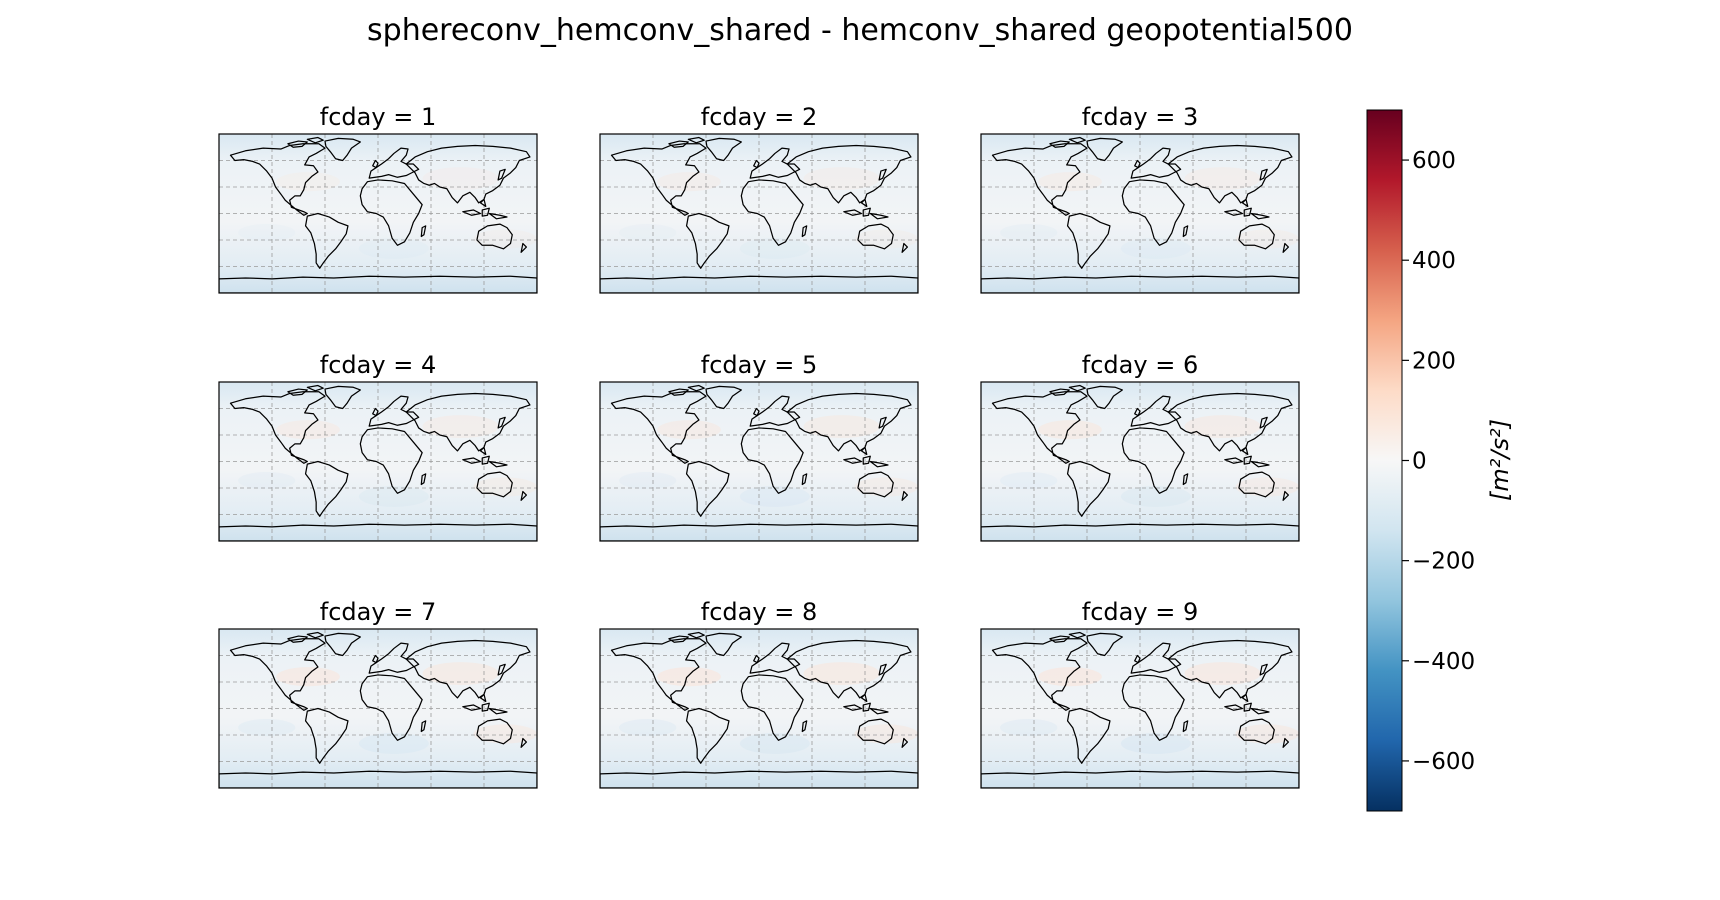 The height and width of the screenshot is (900, 1720). I want to click on map-panel: fcday = 6, so click(1140, 446).